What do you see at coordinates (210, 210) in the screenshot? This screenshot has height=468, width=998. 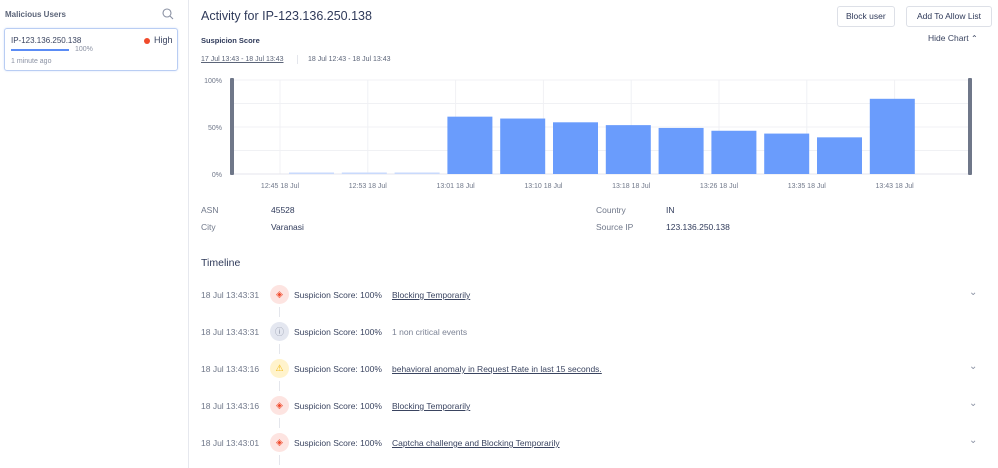 I see `asn-label: ASN` at bounding box center [210, 210].